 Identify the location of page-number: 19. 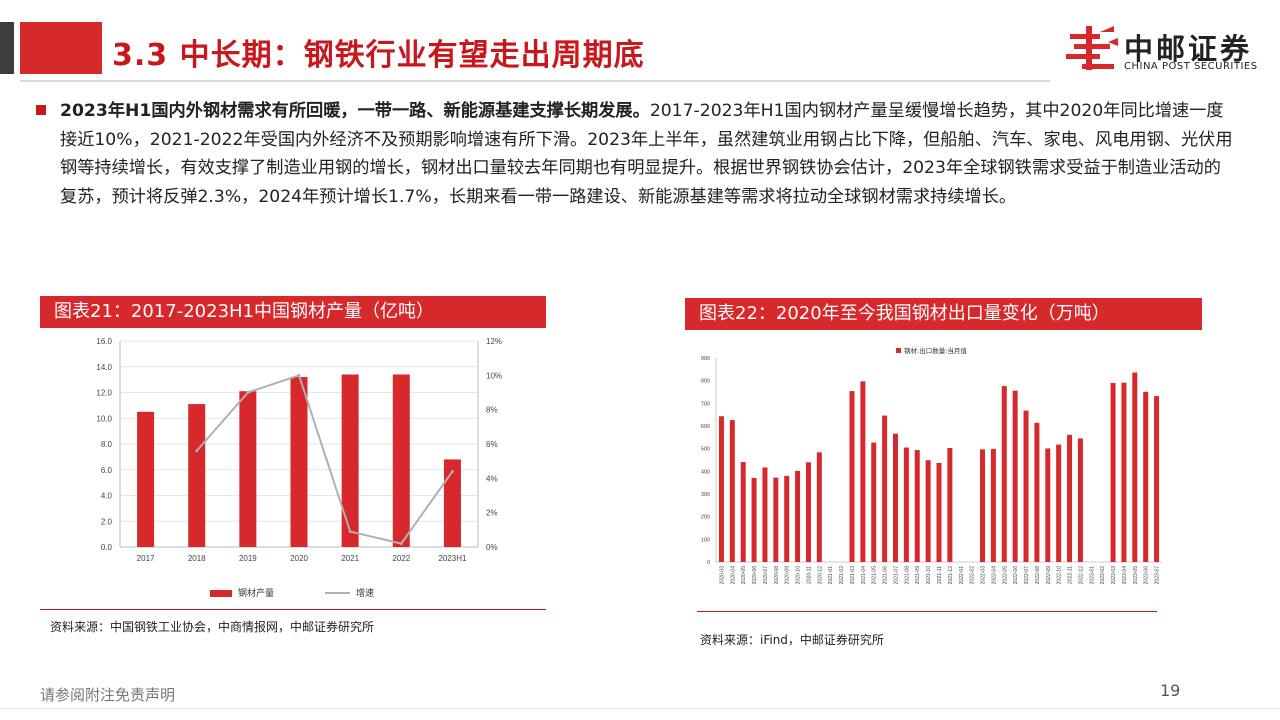
(1170, 690).